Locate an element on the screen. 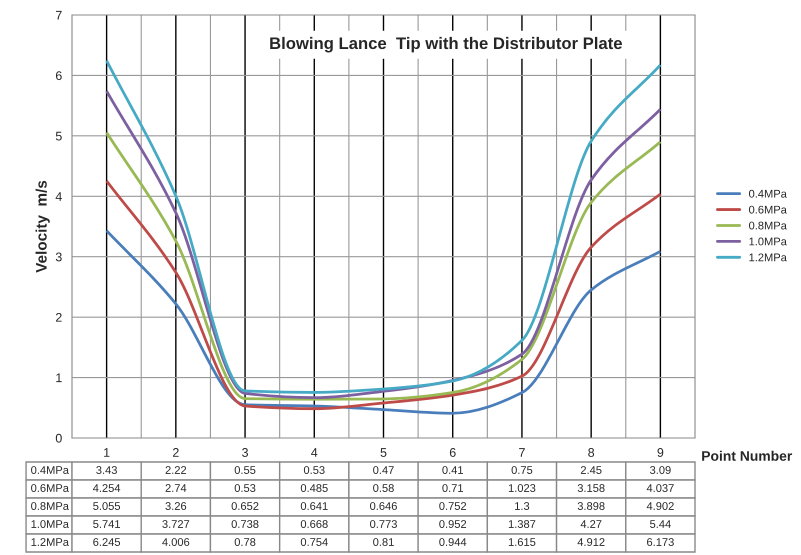 The image size is (801, 555). y-tick-label: 4 is located at coordinates (59, 196).